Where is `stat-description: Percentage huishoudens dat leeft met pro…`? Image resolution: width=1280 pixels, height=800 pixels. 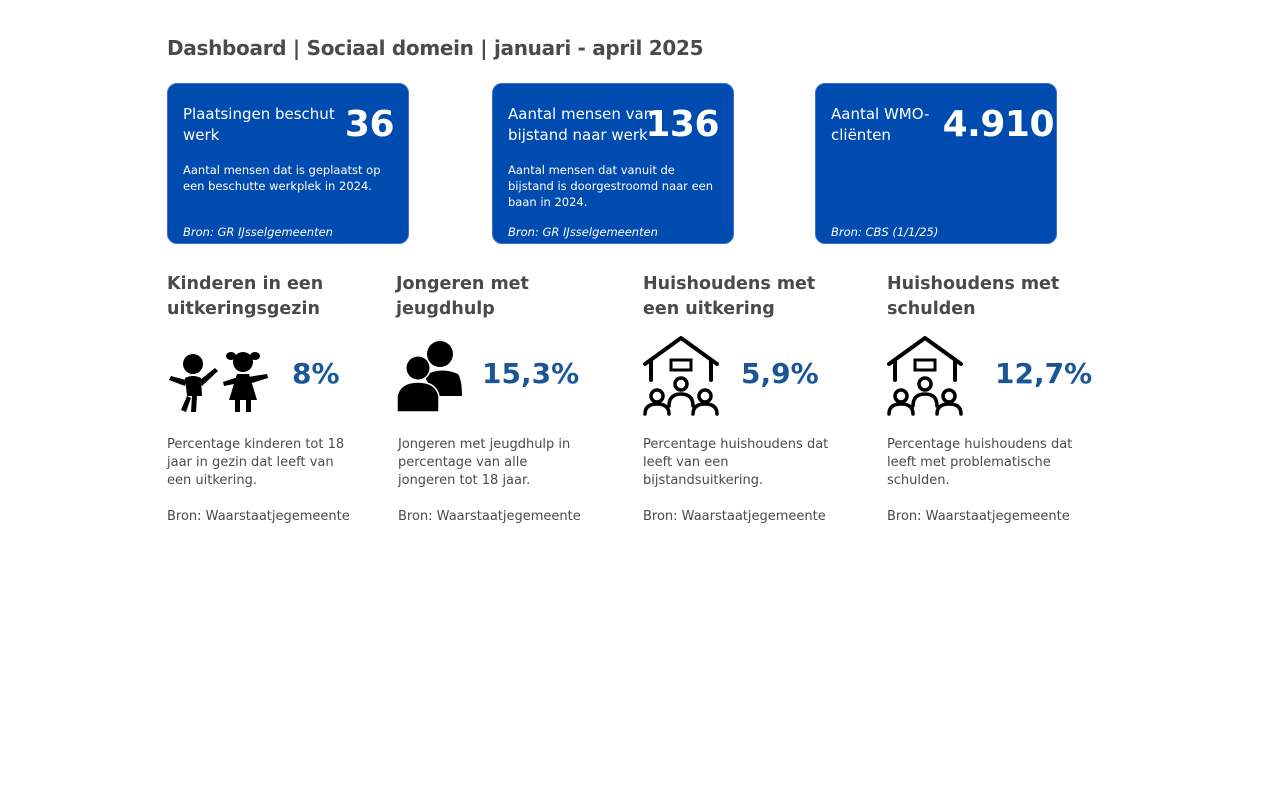 stat-description: Percentage huishoudens dat leeft met pro… is located at coordinates (980, 462).